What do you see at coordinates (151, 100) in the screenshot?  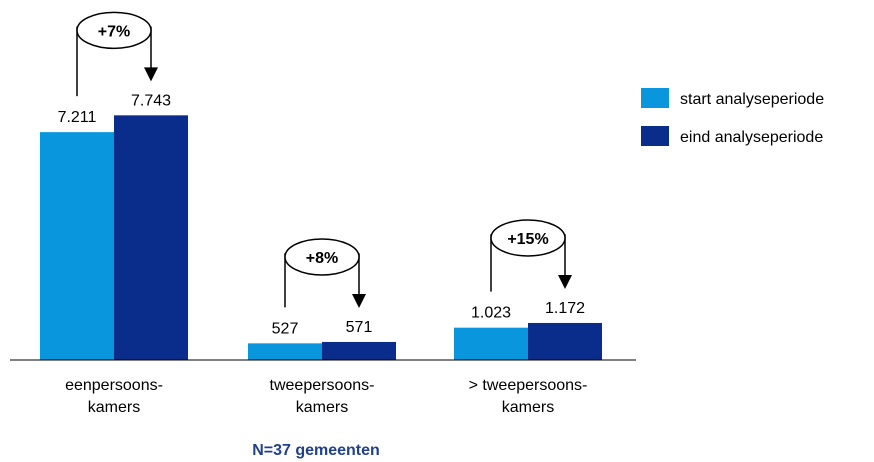 I see `data-label: 7.743` at bounding box center [151, 100].